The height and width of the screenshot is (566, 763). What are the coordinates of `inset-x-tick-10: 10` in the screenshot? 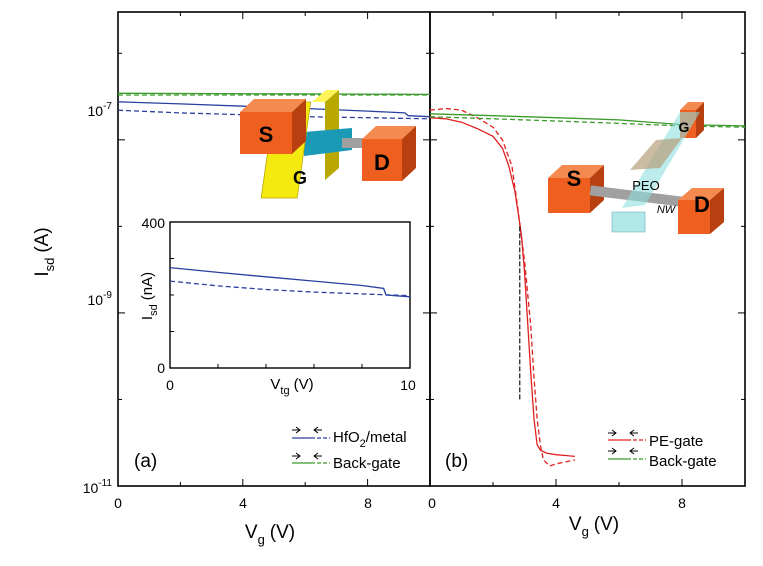 It's located at (408, 385).